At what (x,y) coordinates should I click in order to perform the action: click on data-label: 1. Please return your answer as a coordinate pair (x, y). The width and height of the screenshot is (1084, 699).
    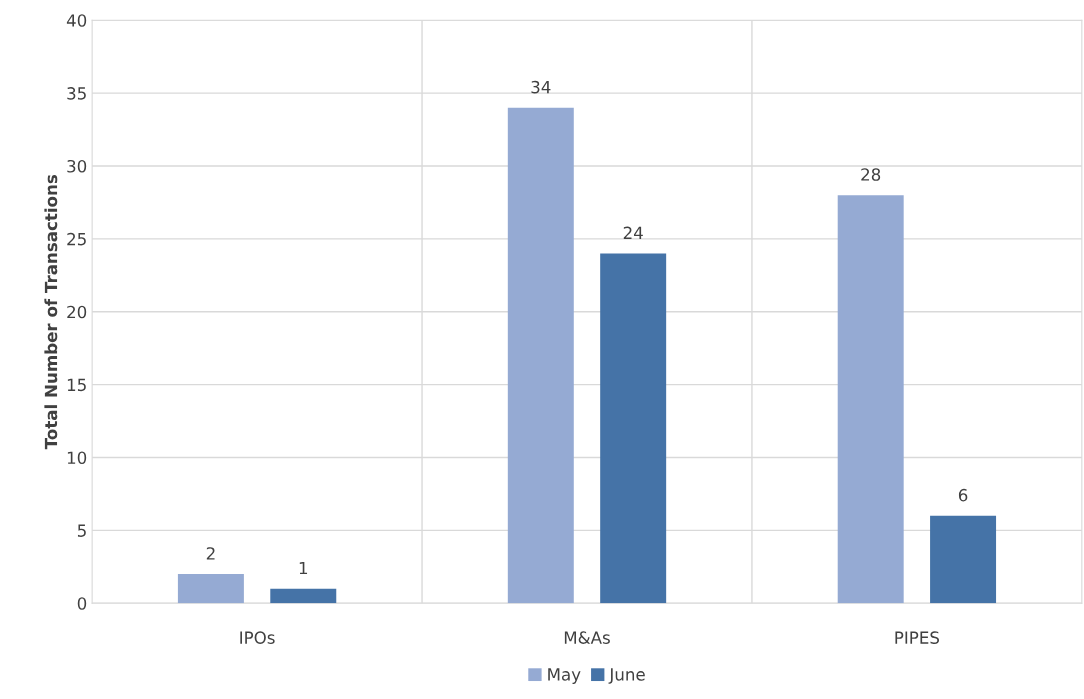
    Looking at the image, I should click on (303, 568).